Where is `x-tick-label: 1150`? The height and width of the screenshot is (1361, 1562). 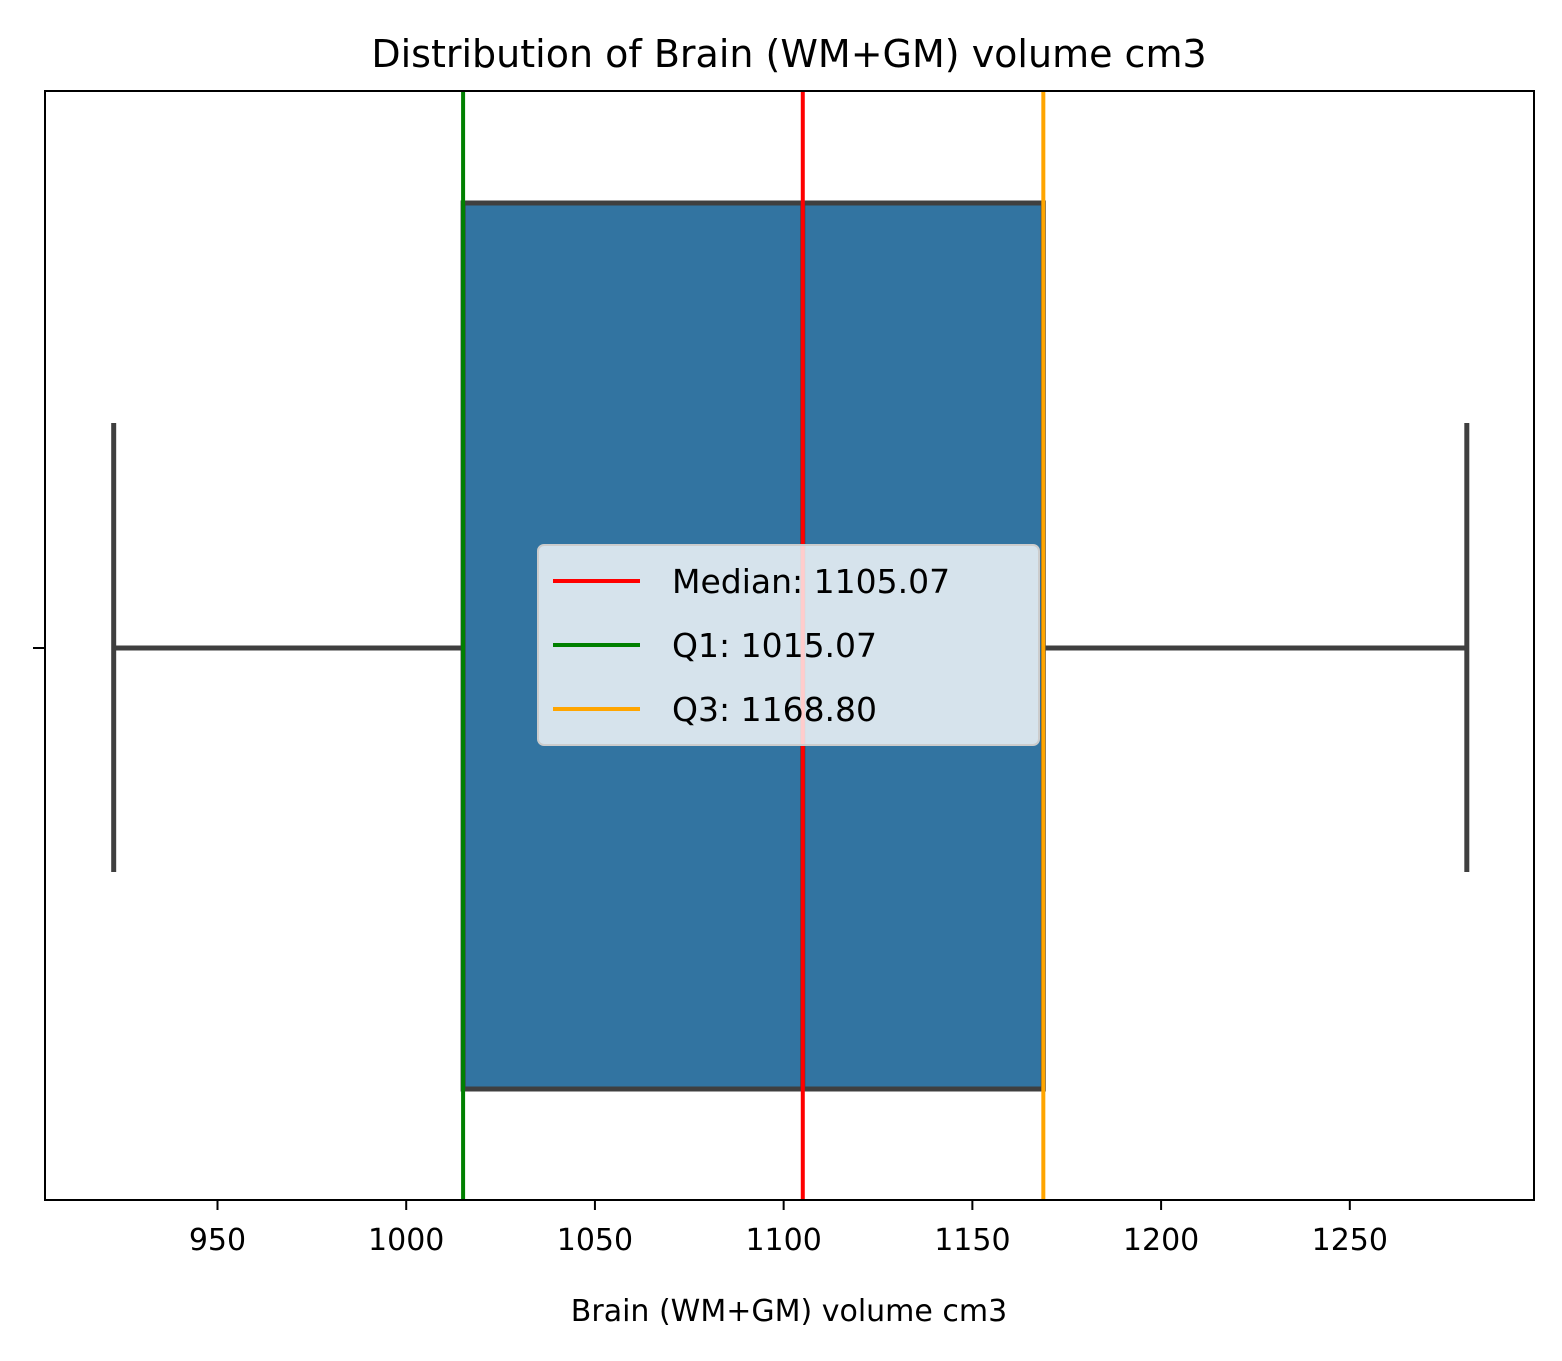 x-tick-label: 1150 is located at coordinates (972, 1240).